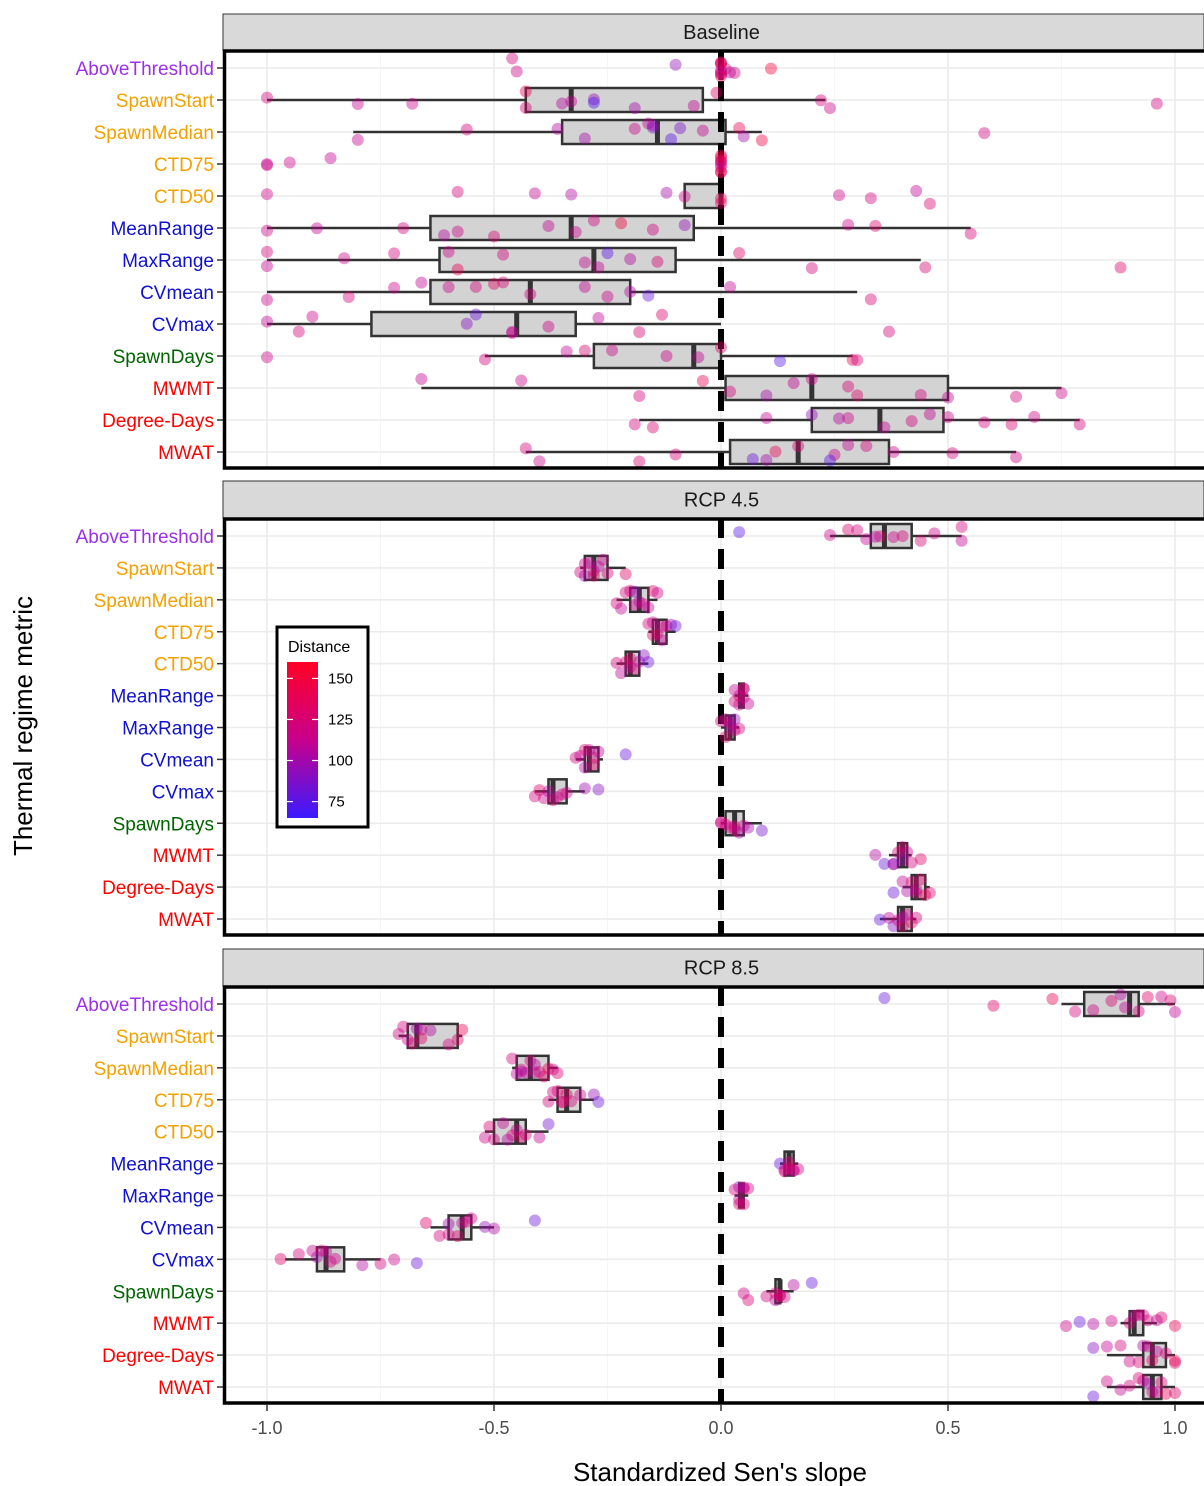 This screenshot has width=1204, height=1486. Describe the element at coordinates (319, 647) in the screenshot. I see `legend-title: Distance` at that location.